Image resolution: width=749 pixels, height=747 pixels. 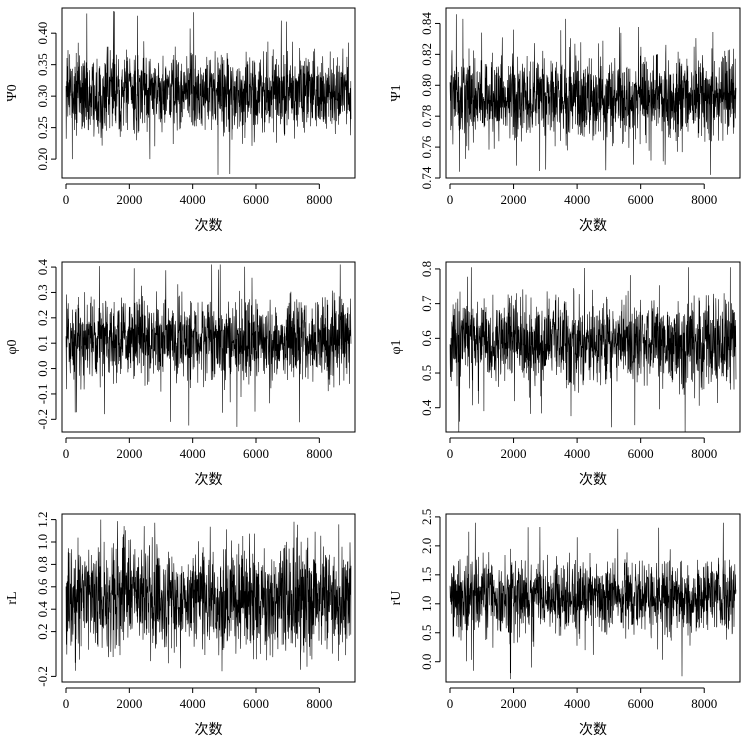 I want to click on y-tick-label: -0.1, so click(x=42, y=394).